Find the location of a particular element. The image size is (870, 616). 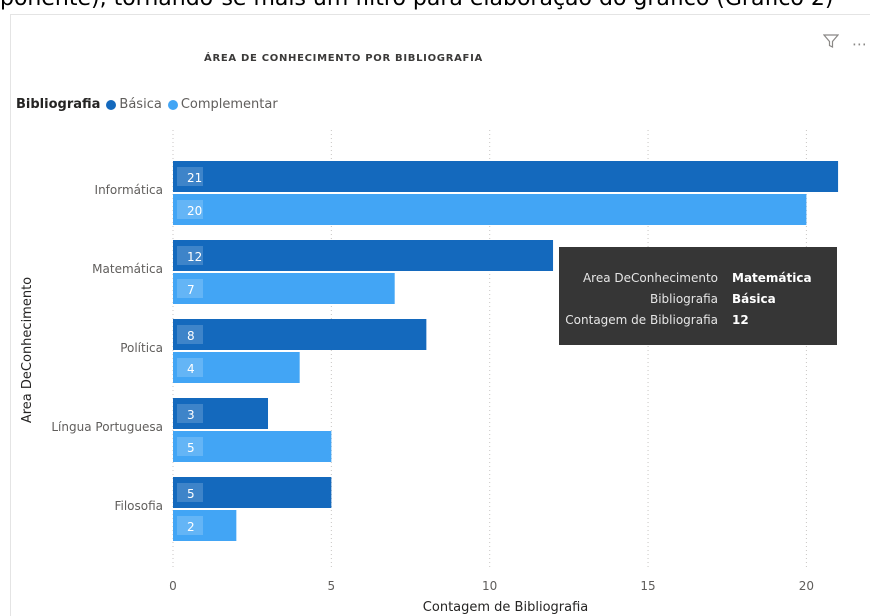

tooltip-row: Bibliografia Básica is located at coordinates (698, 298).